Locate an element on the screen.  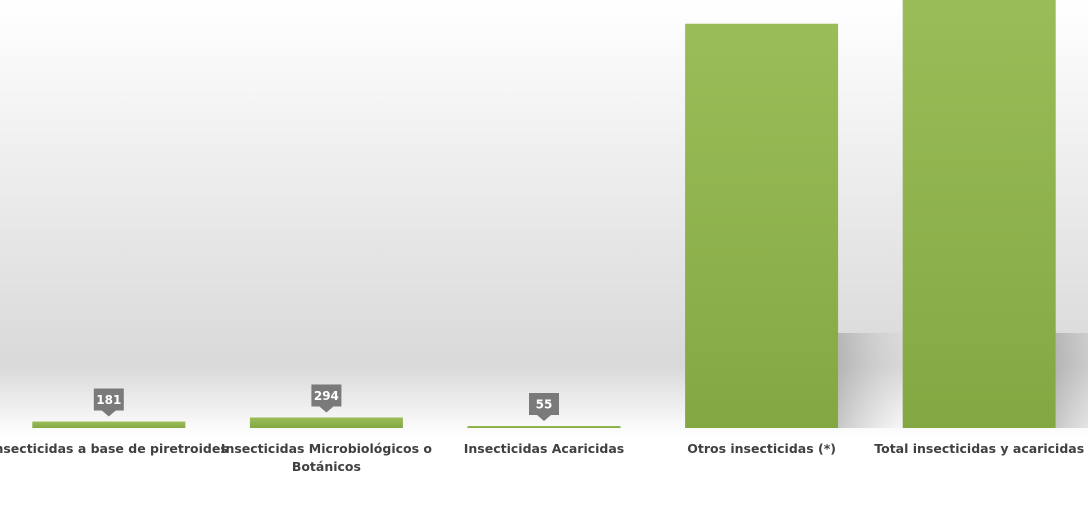
data-label: 294 is located at coordinates (326, 398).